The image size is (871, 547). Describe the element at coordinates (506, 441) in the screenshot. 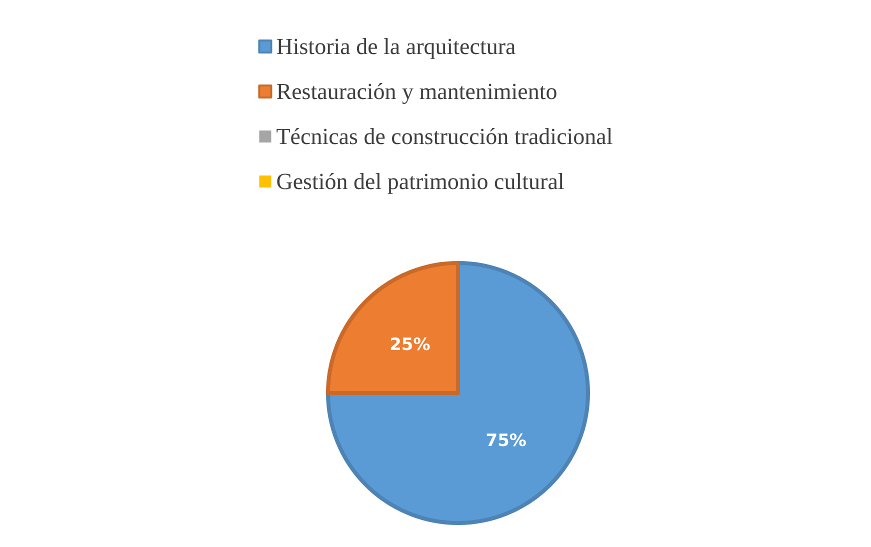

I see `data-label: 75%` at that location.